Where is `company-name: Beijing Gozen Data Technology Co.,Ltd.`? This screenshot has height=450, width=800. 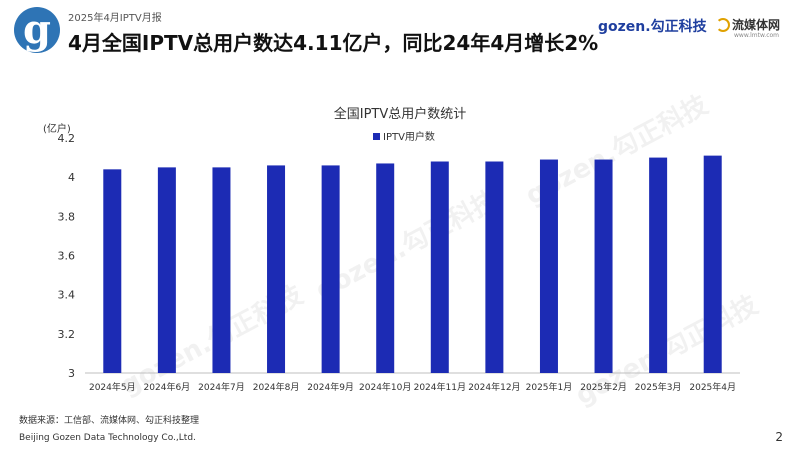
company-name: Beijing Gozen Data Technology Co.,Ltd. is located at coordinates (107, 438).